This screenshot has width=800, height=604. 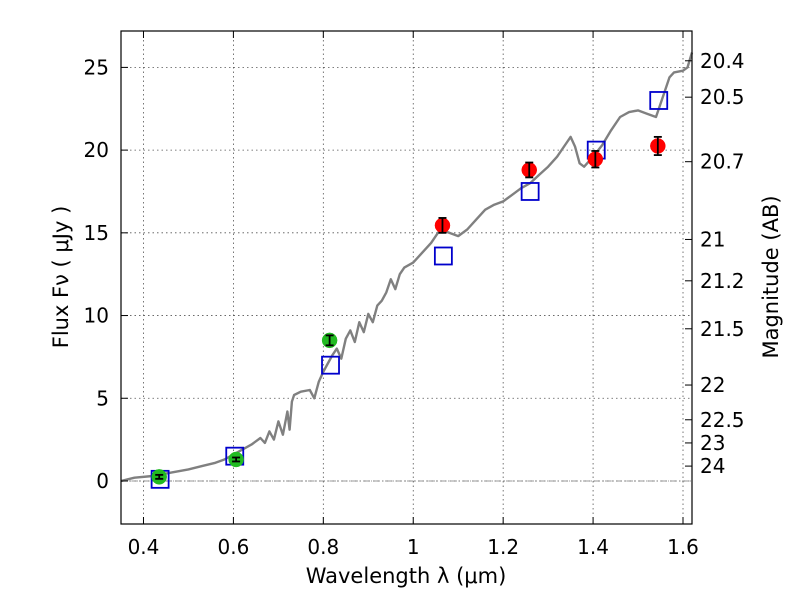 What do you see at coordinates (771, 276) in the screenshot?
I see `y-axis-label-right: Magnitude (AB)` at bounding box center [771, 276].